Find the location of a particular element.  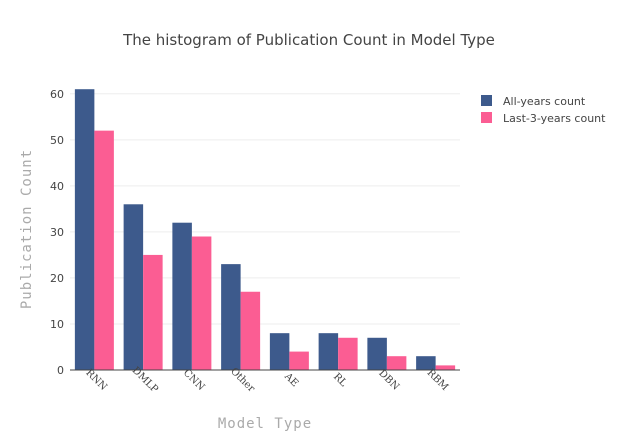

bar-rl-all-years is located at coordinates (328, 351).